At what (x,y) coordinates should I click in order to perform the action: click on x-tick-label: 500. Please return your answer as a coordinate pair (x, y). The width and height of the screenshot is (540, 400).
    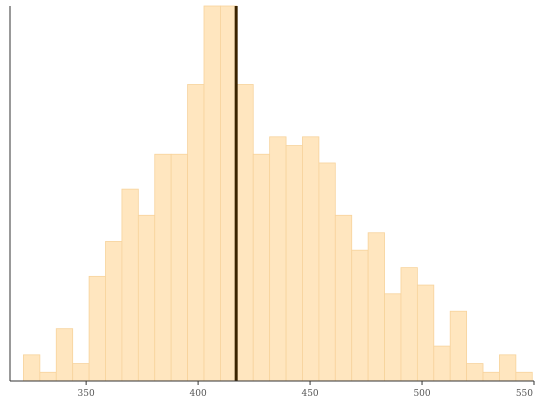
    Looking at the image, I should click on (421, 394).